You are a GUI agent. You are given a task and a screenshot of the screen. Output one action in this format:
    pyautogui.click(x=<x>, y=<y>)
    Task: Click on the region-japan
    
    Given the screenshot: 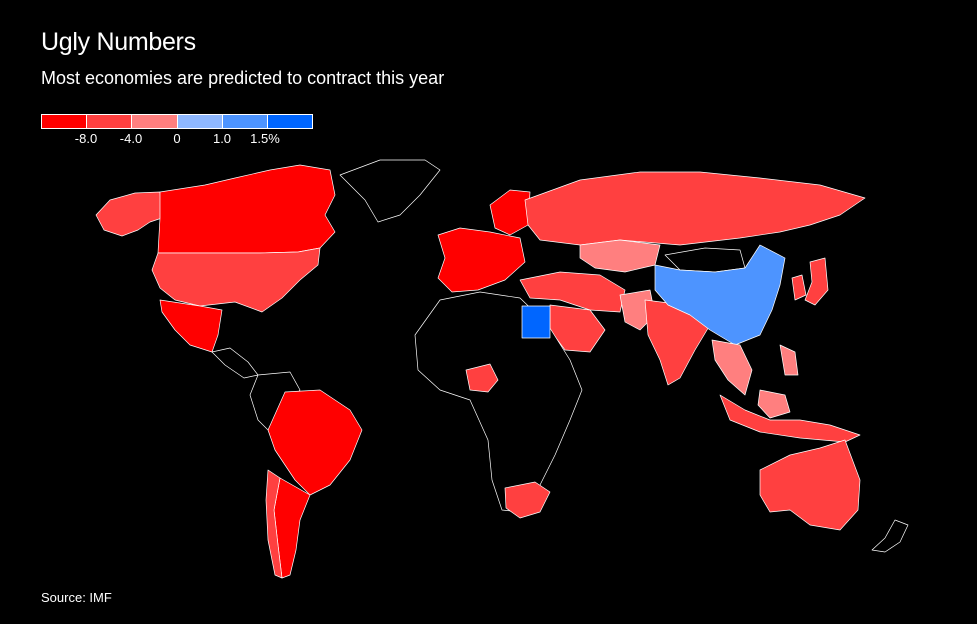 What is the action you would take?
    pyautogui.click(x=816, y=281)
    